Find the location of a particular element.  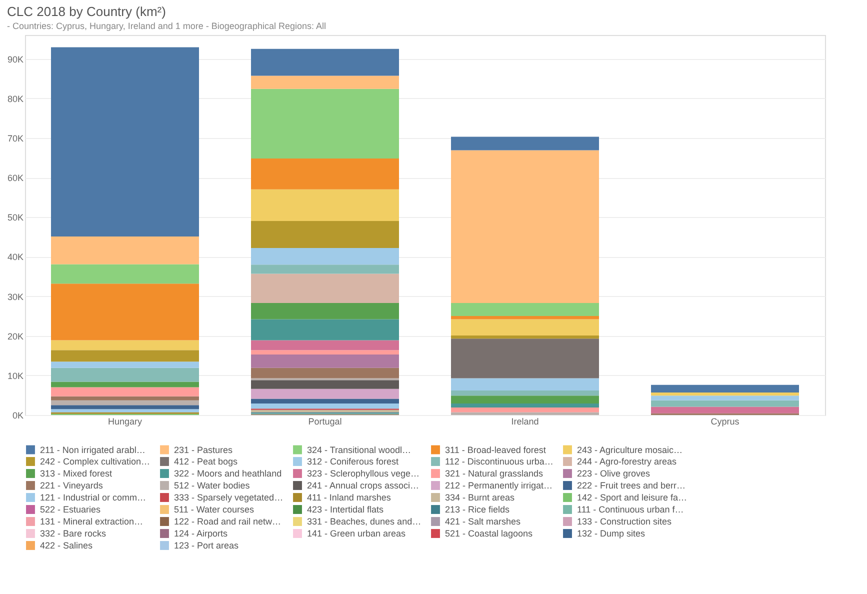

legend-label: 221 - Vineyards is located at coordinates (72, 485).